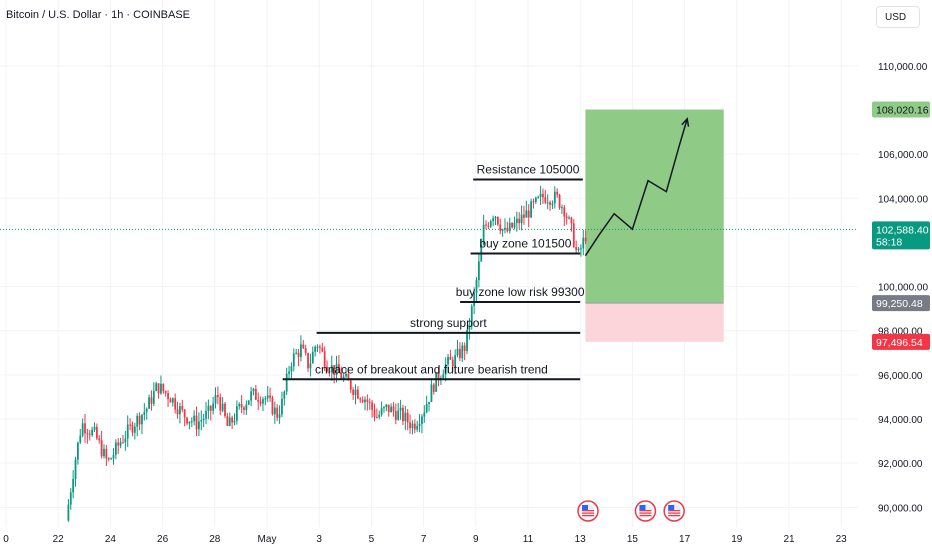 The width and height of the screenshot is (932, 550). Describe the element at coordinates (889, 242) in the screenshot. I see `countdown-text: 58:18` at that location.